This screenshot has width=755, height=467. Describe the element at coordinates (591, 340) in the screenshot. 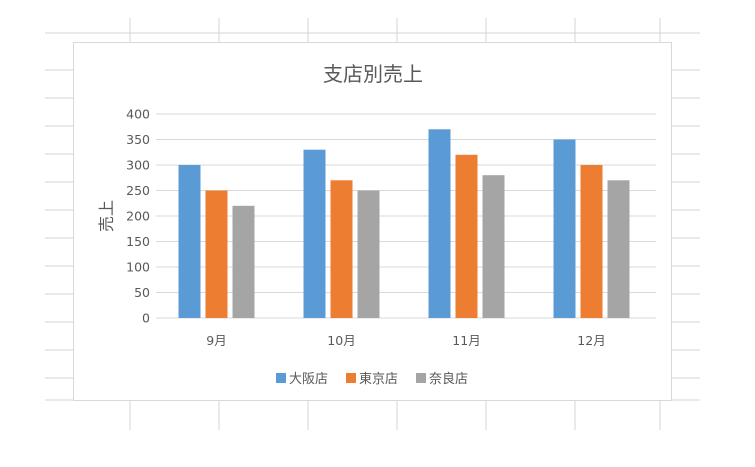

I see `x-tick-label: 12月` at that location.